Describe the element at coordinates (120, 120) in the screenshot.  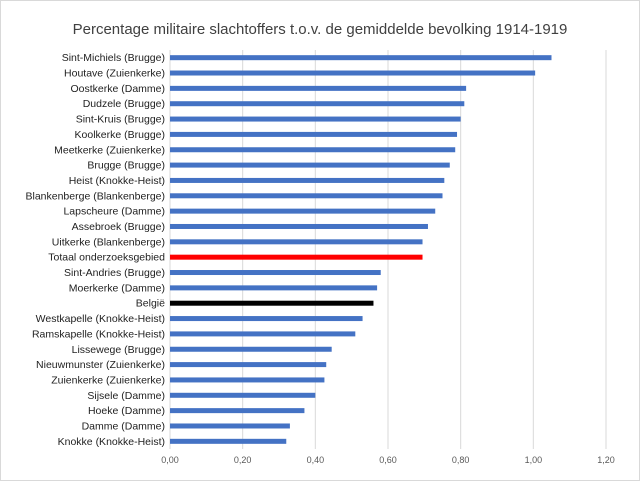
I see `category-label: Sint-Kruis (Brugge)` at that location.